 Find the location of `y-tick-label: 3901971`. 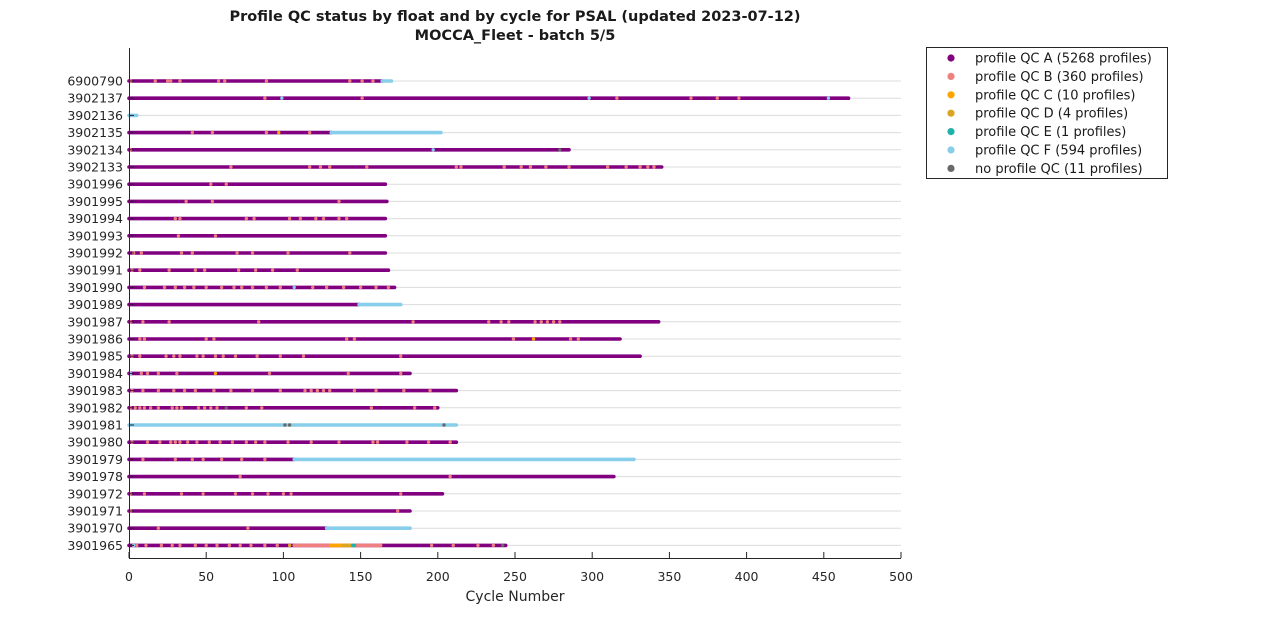

y-tick-label: 3901971 is located at coordinates (95, 511).